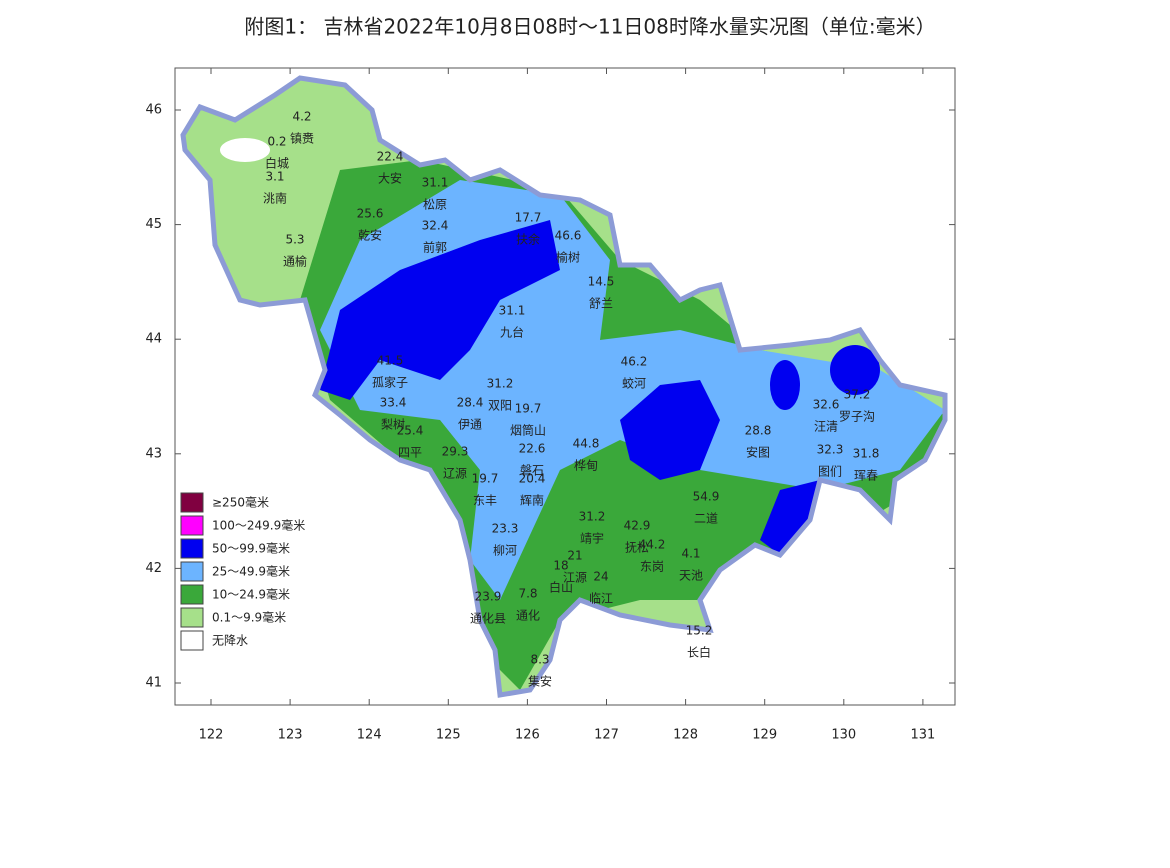 This screenshot has height=868, width=1170. I want to click on x-tick-label: 127, so click(606, 735).